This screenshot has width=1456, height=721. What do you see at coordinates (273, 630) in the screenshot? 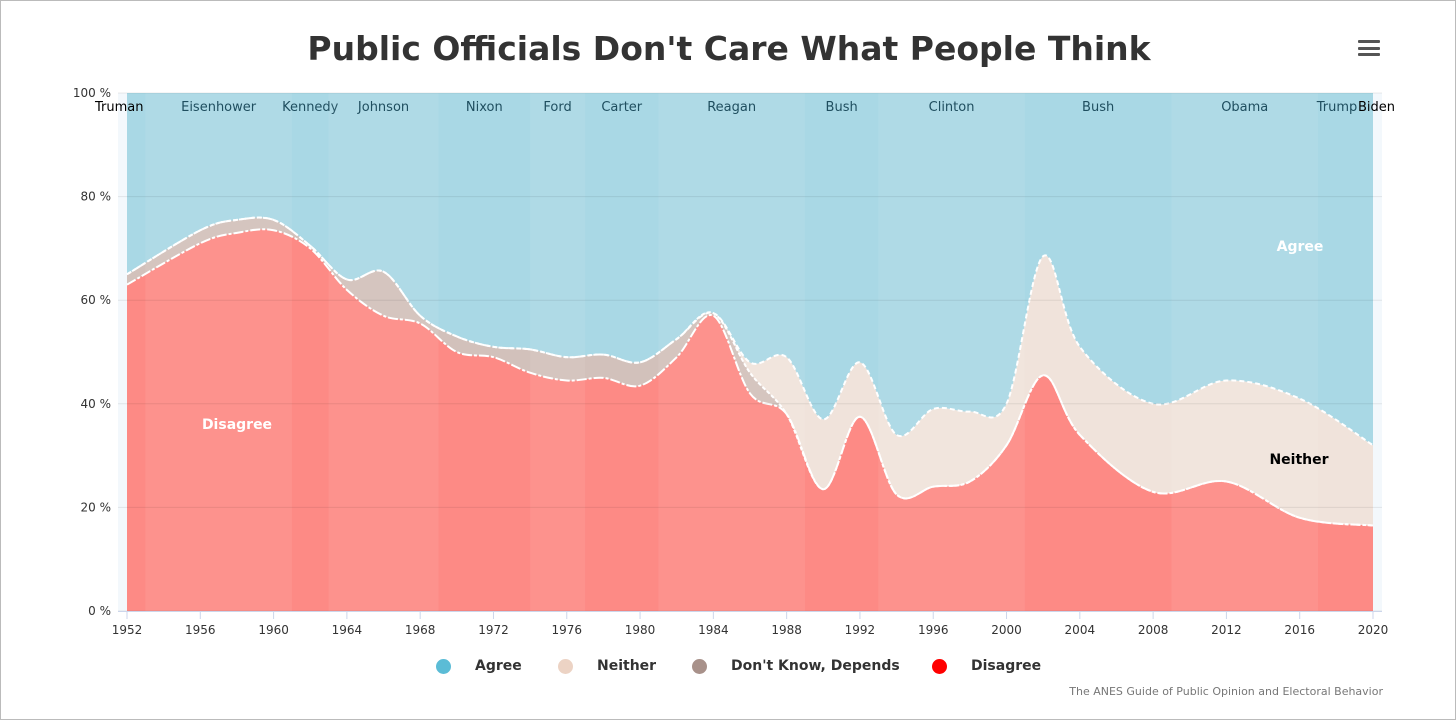
I see `x-tick-label: 1960` at bounding box center [273, 630].